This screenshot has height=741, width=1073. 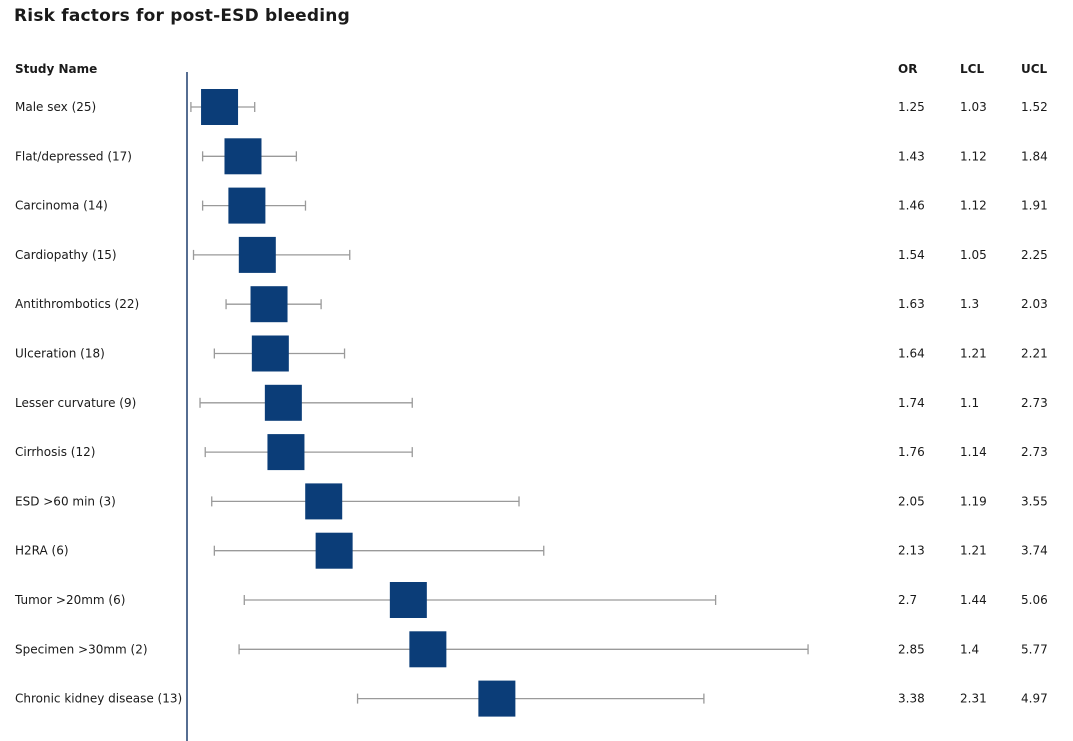 What do you see at coordinates (969, 649) in the screenshot?
I see `lcl-value: 1.4` at bounding box center [969, 649].